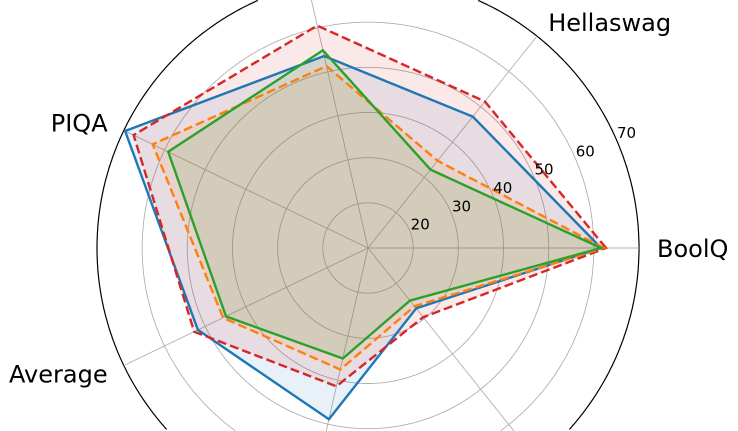  What do you see at coordinates (461, 206) in the screenshot?
I see `radial-tick-label: 30` at bounding box center [461, 206].